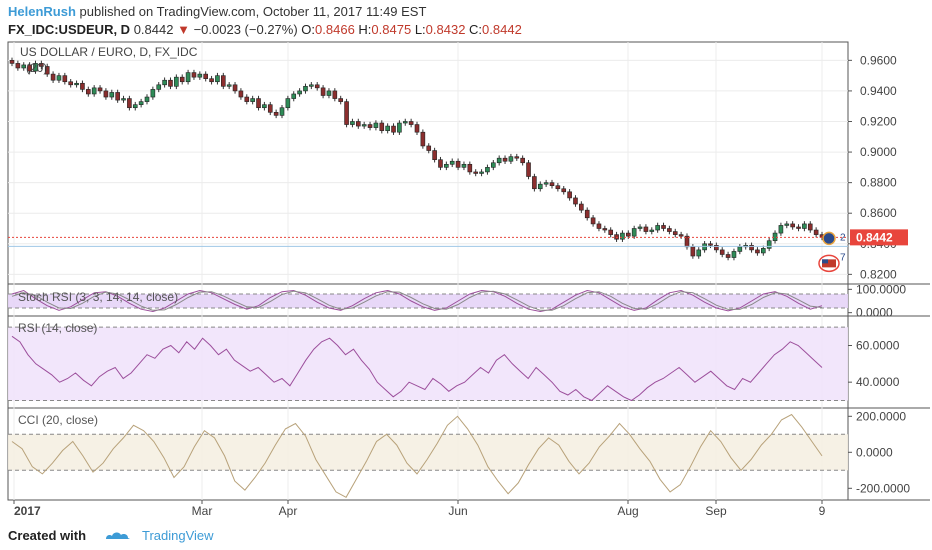  What do you see at coordinates (878, 213) in the screenshot?
I see `y-tick-label: 0.8600` at bounding box center [878, 213].